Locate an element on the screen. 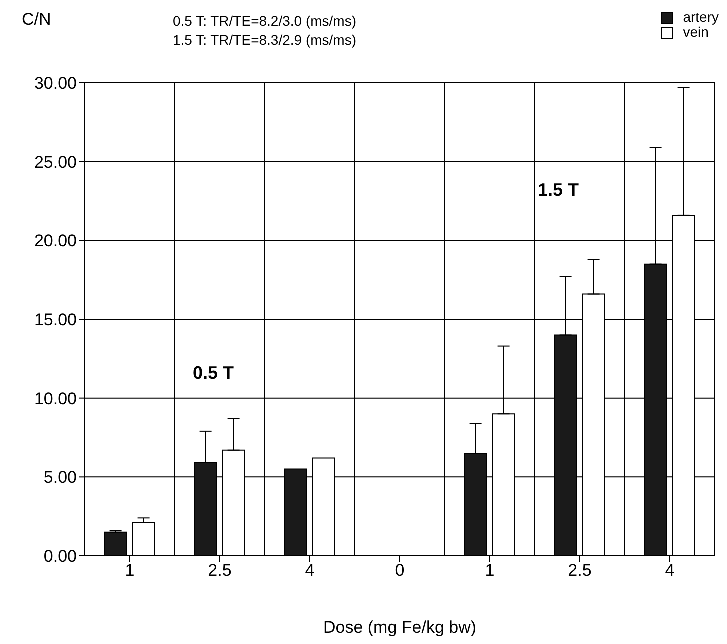 Image resolution: width=727 pixels, height=644 pixels. legend-label: vein is located at coordinates (696, 32).